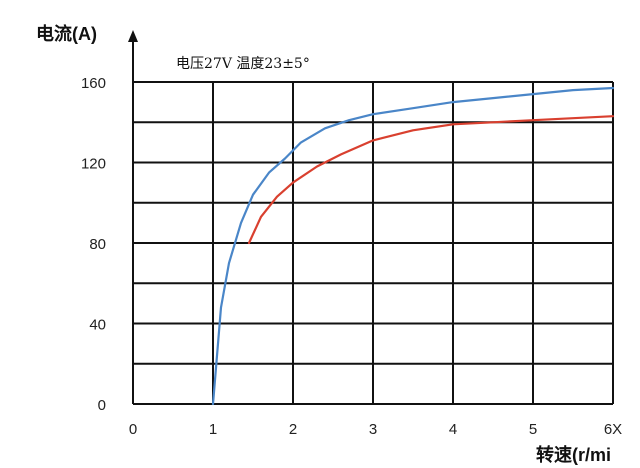 Image resolution: width=640 pixels, height=468 pixels. What do you see at coordinates (573, 454) in the screenshot?
I see `x-axis-title: 转速(r/mi` at bounding box center [573, 454].